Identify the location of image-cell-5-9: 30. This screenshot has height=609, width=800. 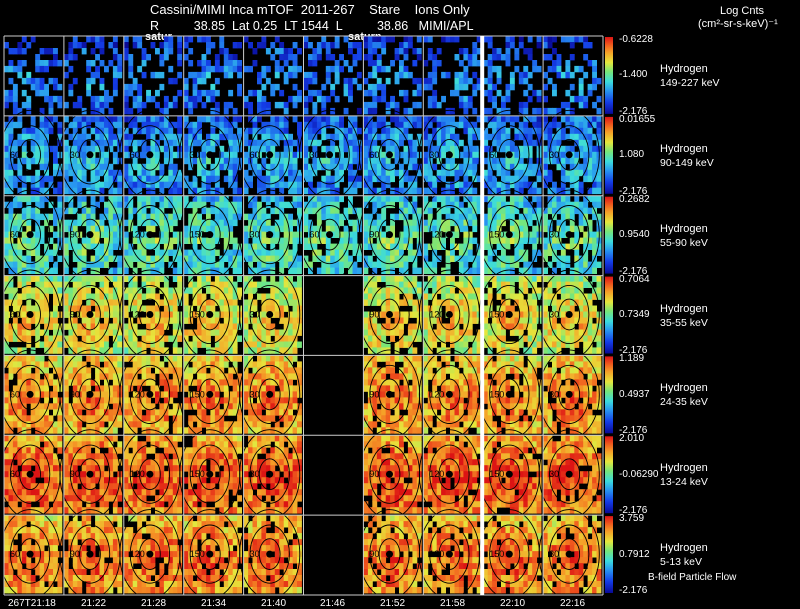
(570, 474).